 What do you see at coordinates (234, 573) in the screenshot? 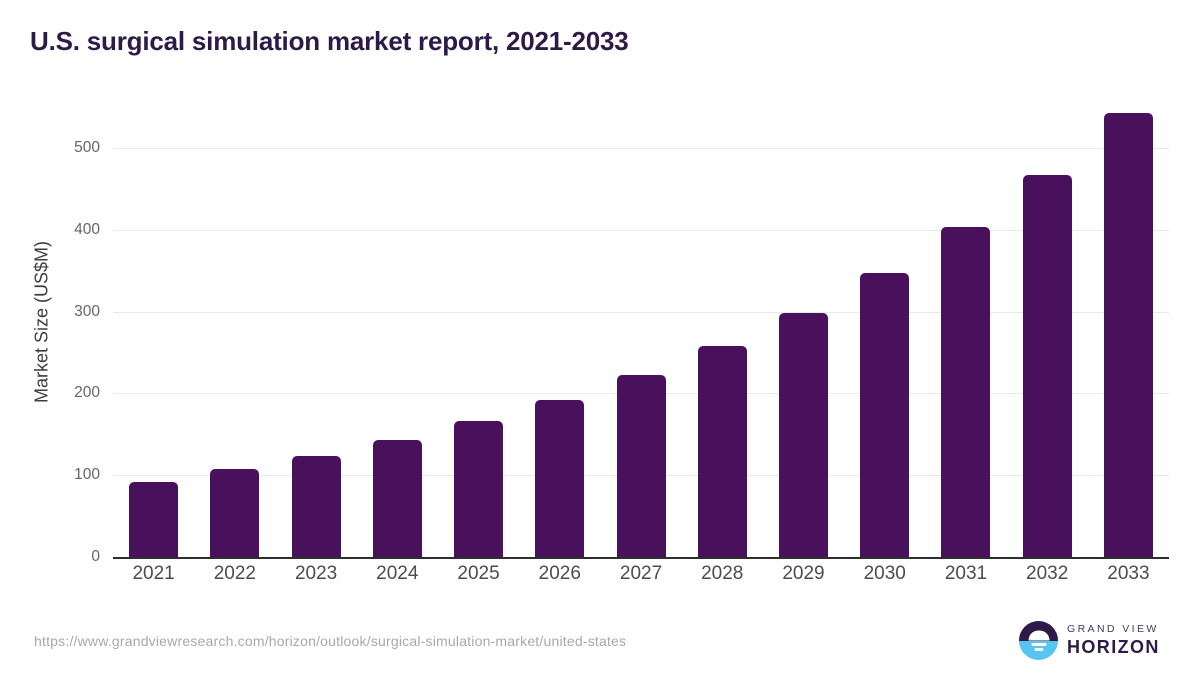
I see `x-tick-label-2022: 2022` at bounding box center [234, 573].